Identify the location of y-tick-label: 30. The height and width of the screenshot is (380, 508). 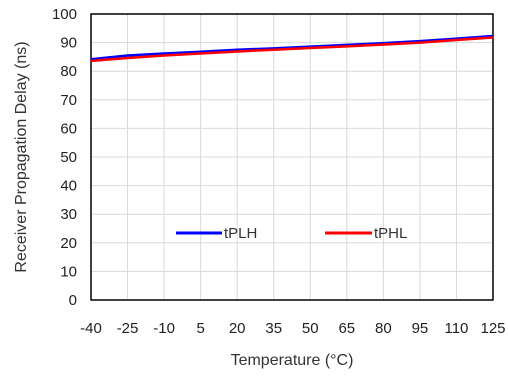
(68, 214).